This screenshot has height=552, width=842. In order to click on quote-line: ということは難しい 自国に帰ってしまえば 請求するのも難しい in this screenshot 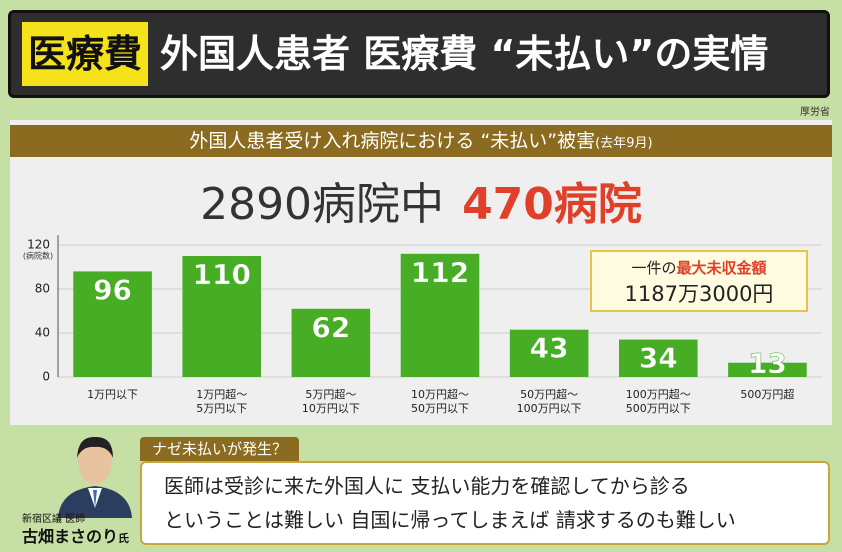, I will do `click(450, 520)`.